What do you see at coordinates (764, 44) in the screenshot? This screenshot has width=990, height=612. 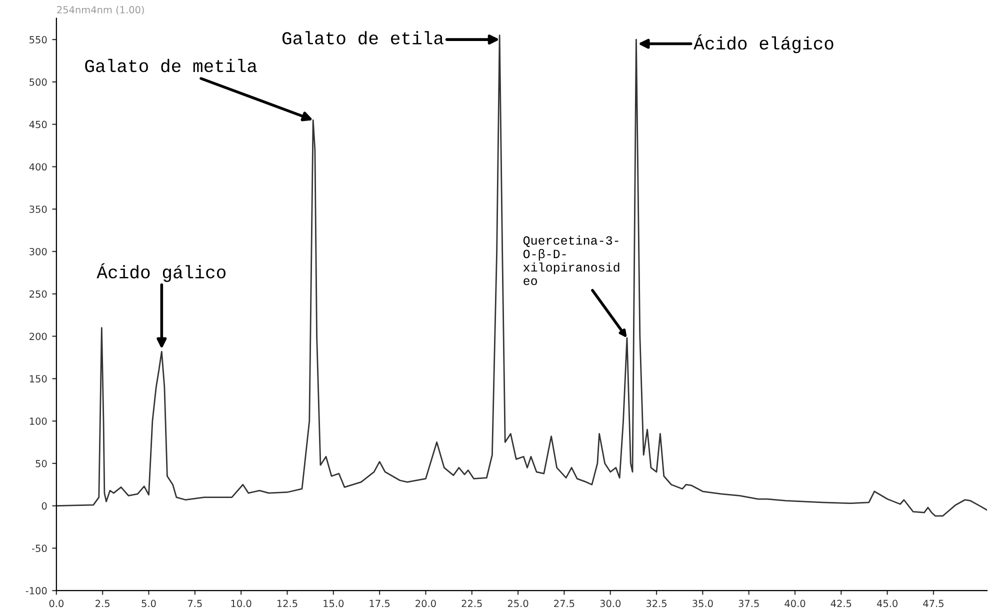 I see `annotation: Ácido elágico` at bounding box center [764, 44].